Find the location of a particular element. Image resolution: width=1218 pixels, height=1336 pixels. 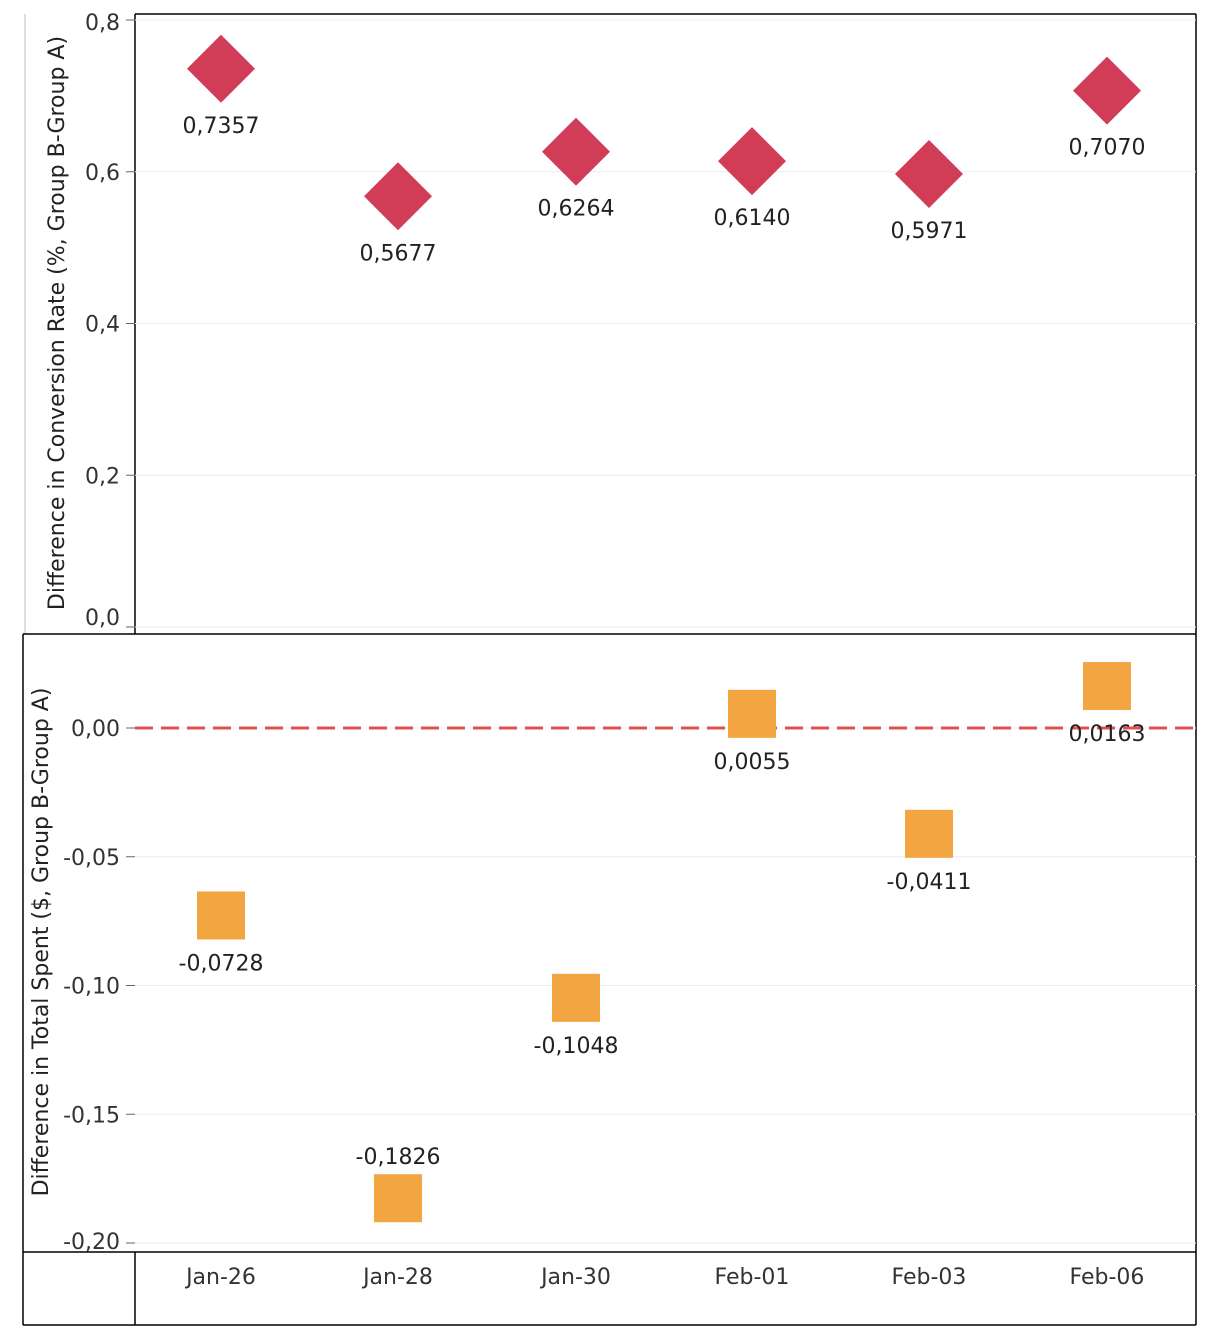

x-axis-tick-label: Jan-26 is located at coordinates (220, 1277).